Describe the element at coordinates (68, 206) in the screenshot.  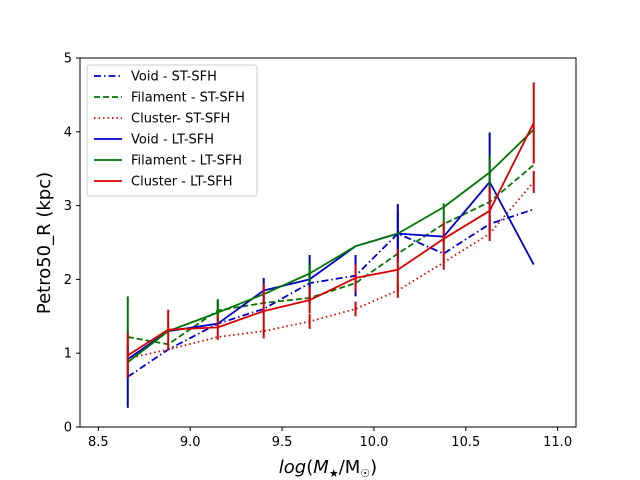
I see `y-tick-label: 3` at that location.